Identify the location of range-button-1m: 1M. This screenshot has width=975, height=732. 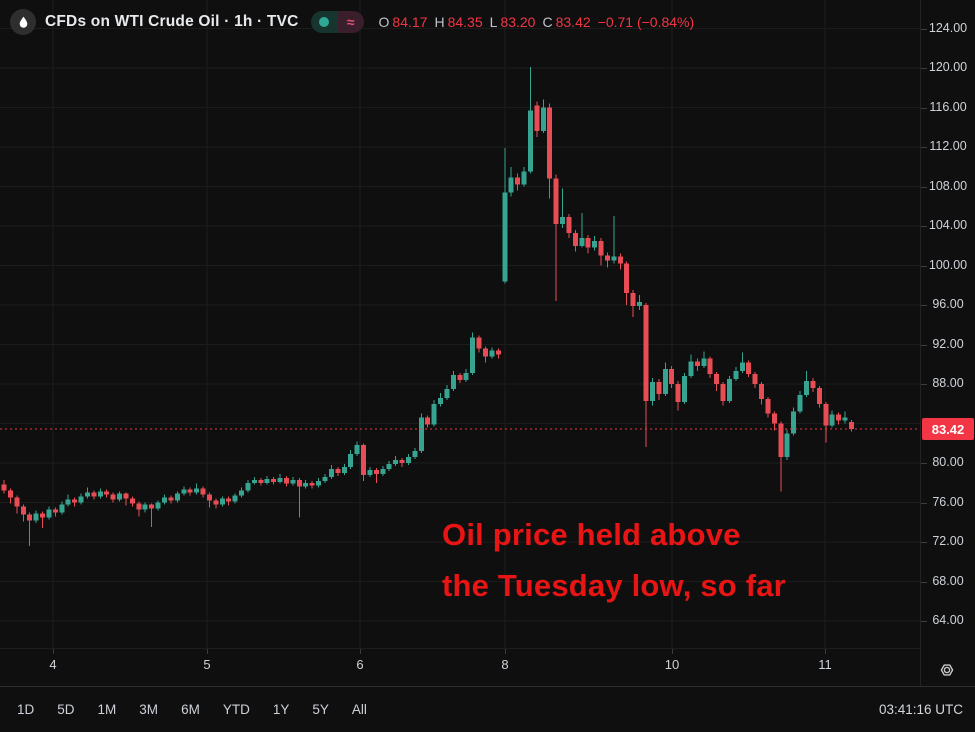
(107, 709).